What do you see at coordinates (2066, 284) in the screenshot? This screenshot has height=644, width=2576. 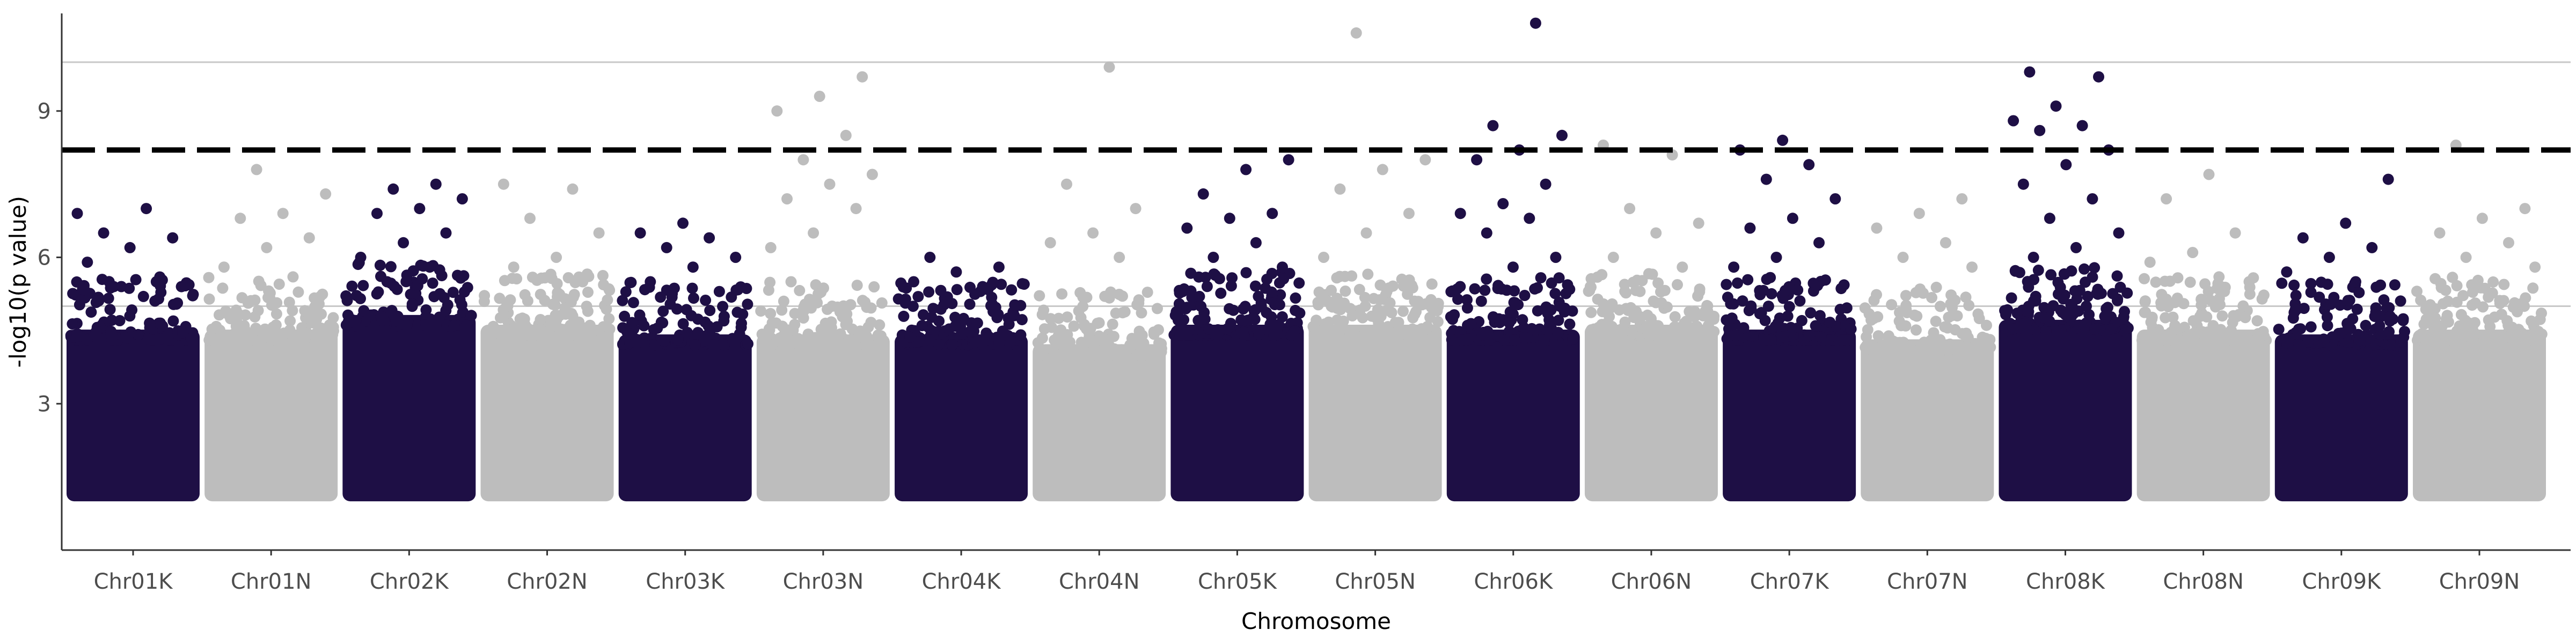 I see `chromosome-Chr08K` at bounding box center [2066, 284].